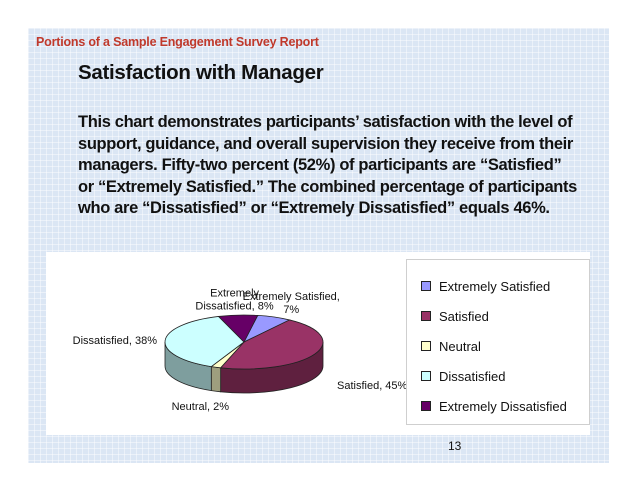  Describe the element at coordinates (460, 346) in the screenshot. I see `legend-label: Neutral` at that location.